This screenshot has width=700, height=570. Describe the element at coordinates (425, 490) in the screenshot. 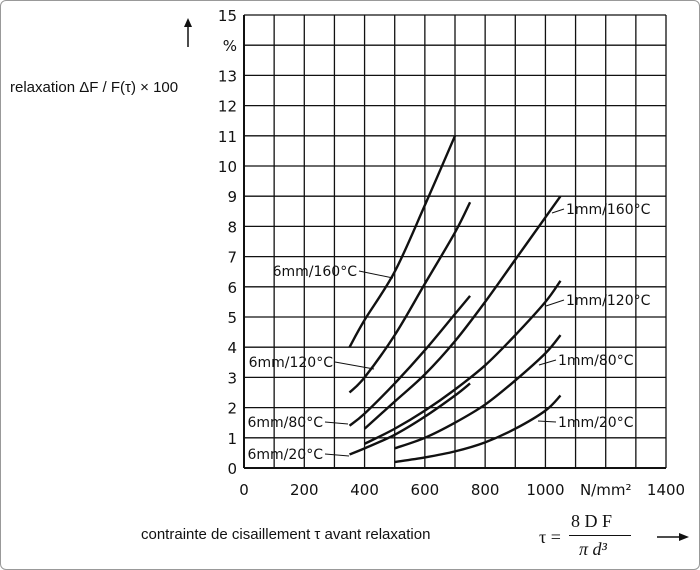

I see `x-tick-label: 600` at that location.